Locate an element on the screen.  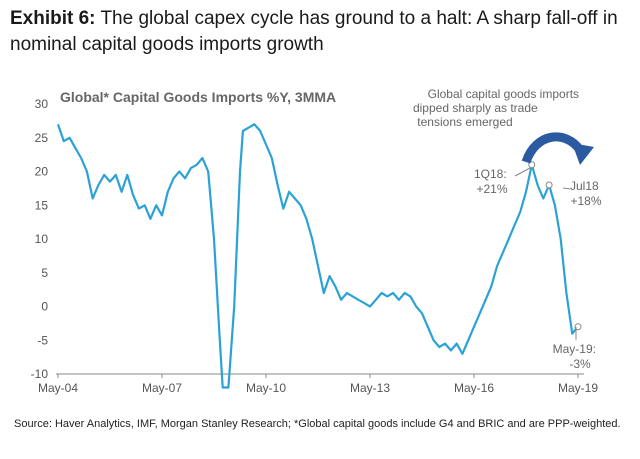
y-tick-label: 25 is located at coordinates (42, 138).